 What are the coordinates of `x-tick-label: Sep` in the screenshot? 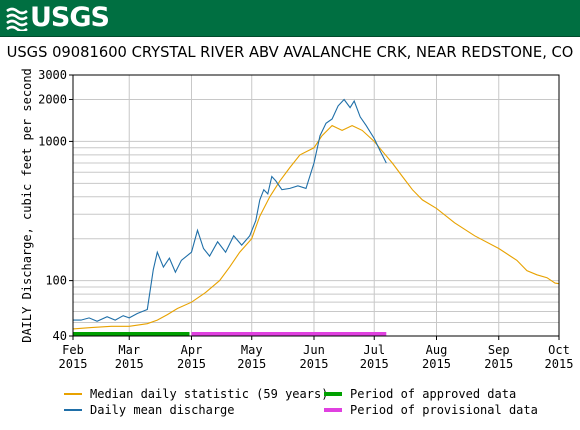 It's located at (499, 350).